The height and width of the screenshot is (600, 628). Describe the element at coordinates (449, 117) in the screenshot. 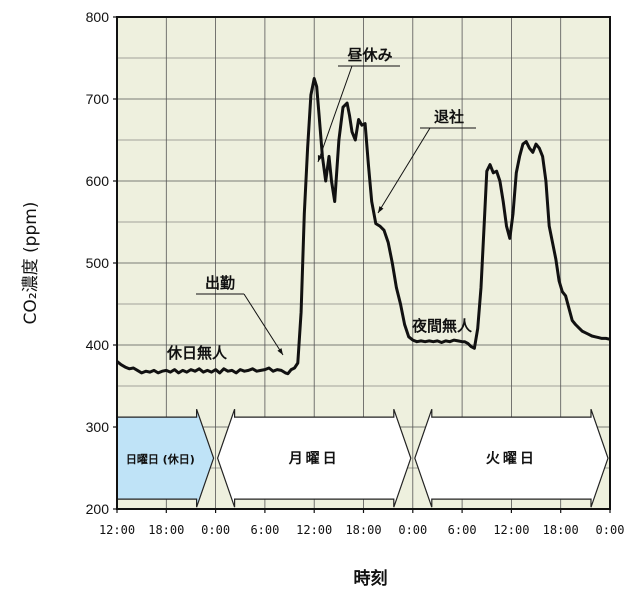

I see `annotation-leave: 退社` at that location.